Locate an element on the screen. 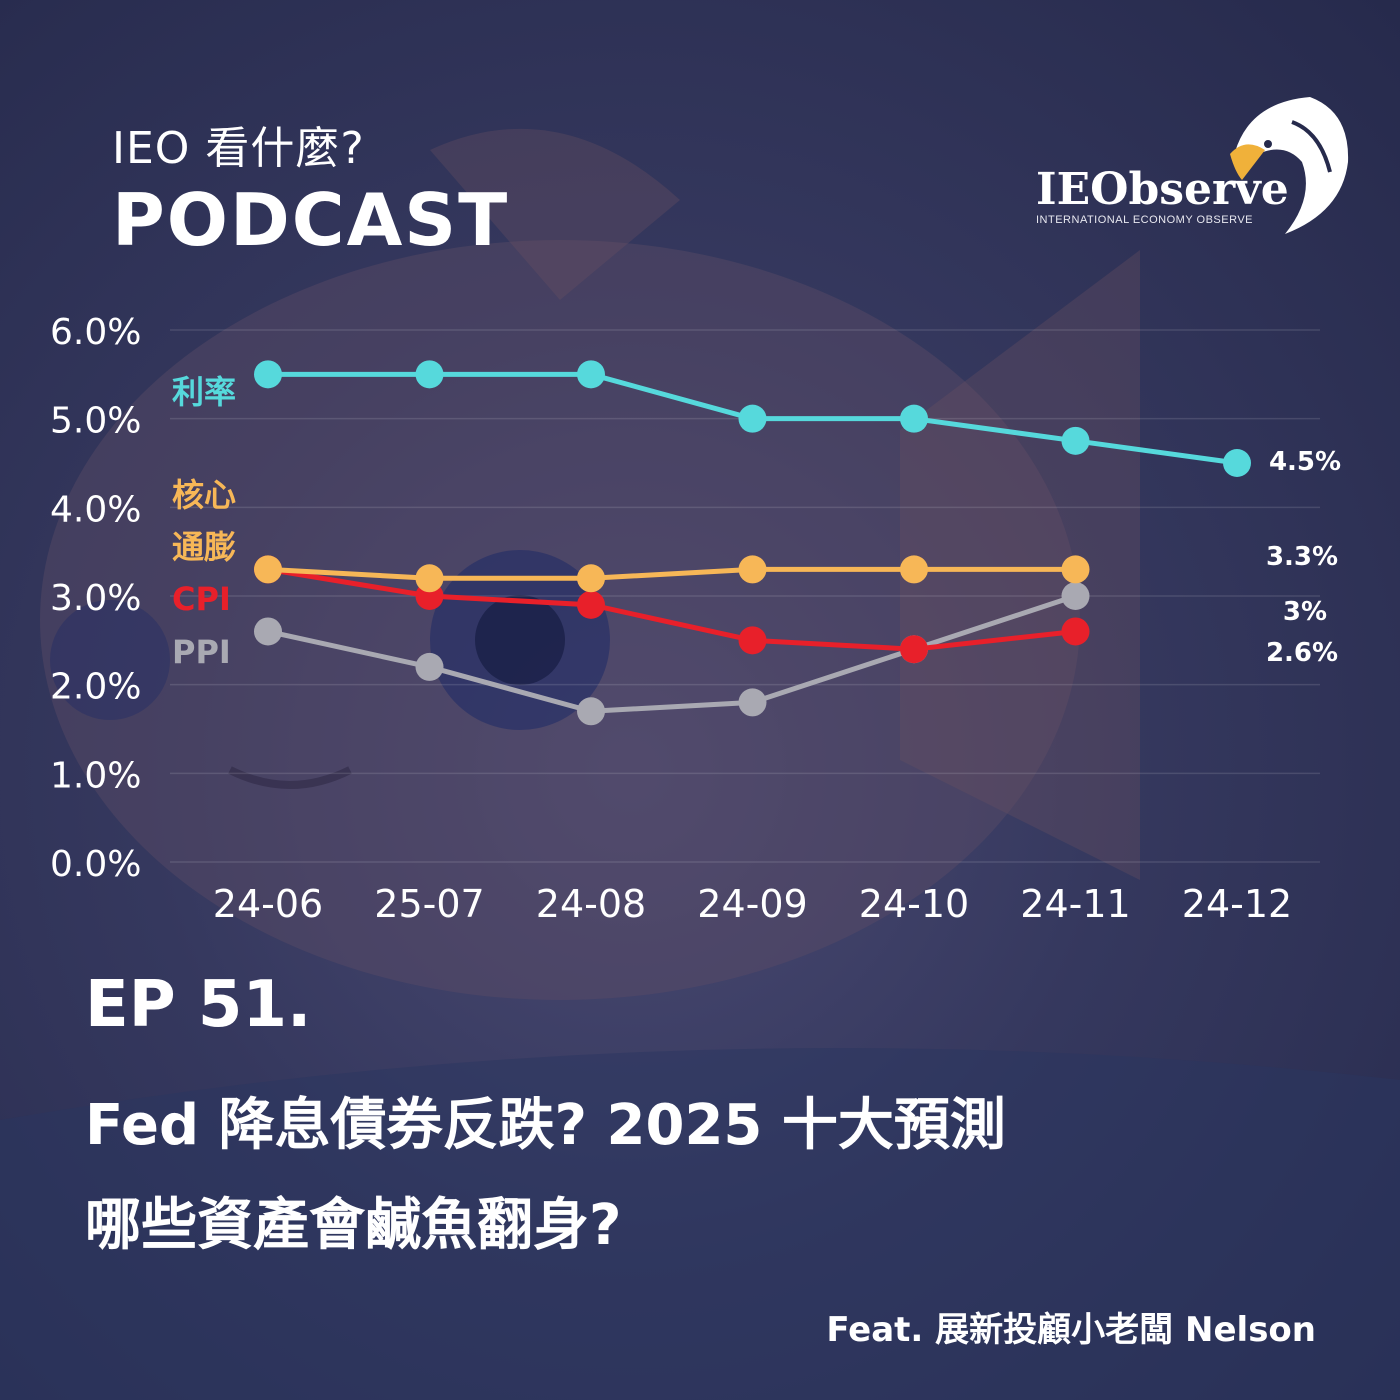 The image size is (1400, 1400). ieobserve-logo: IEObserve INTERNATIONAL ECONOMY OBSERVE is located at coordinates (1195, 167).